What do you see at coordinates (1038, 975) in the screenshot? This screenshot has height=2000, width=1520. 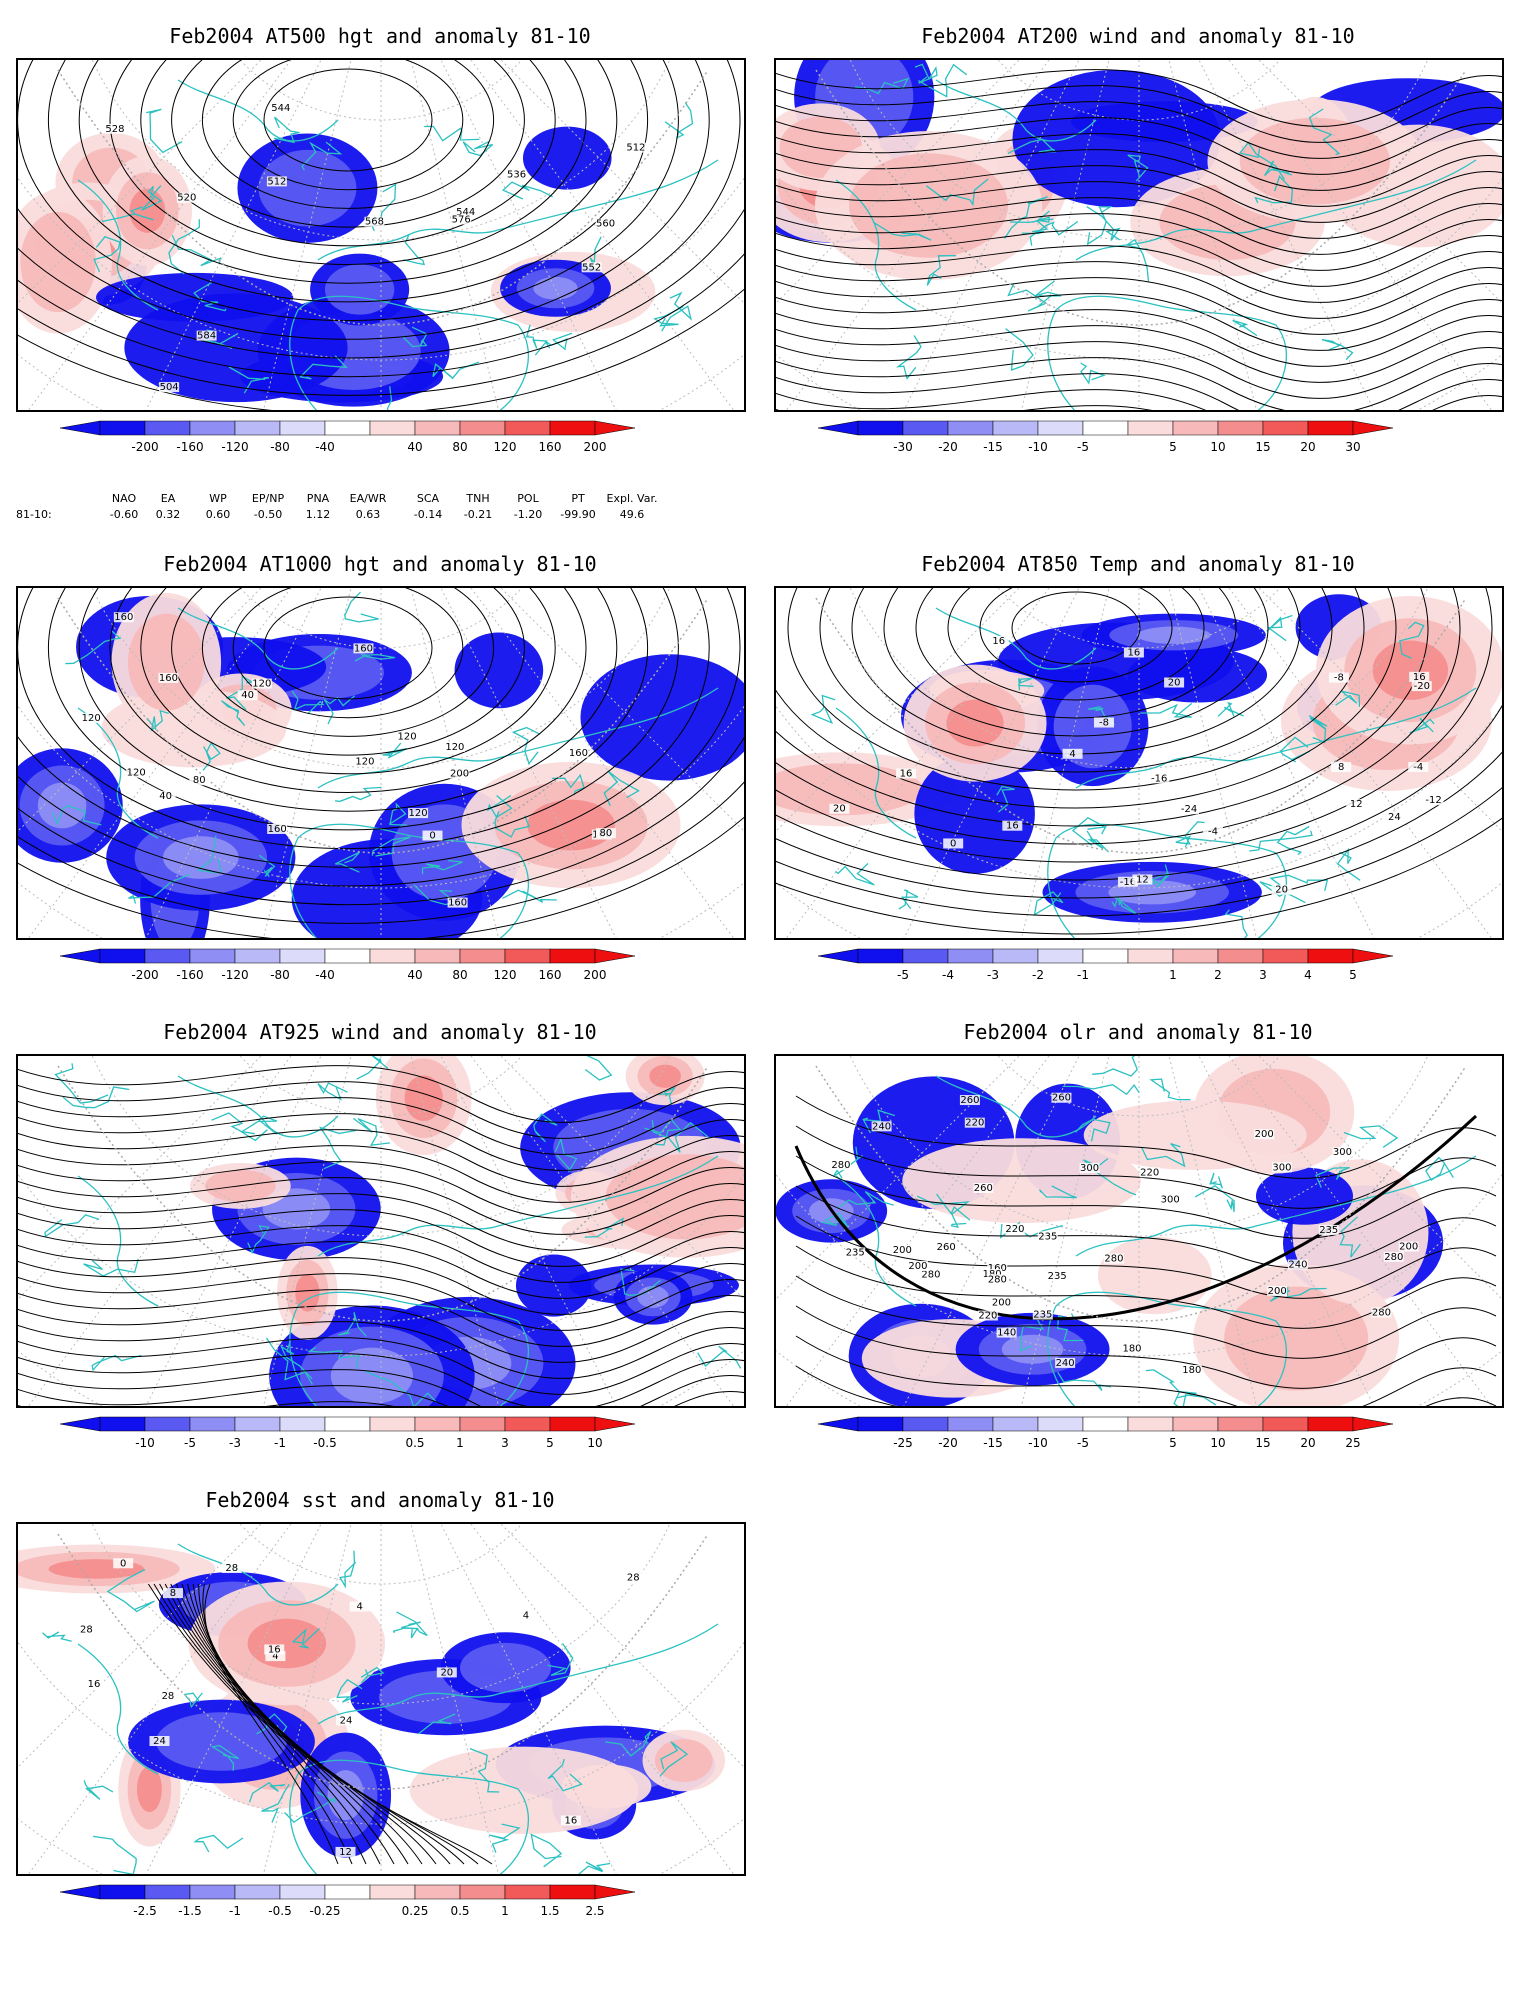 I see `colorbar-tick-label: -2` at bounding box center [1038, 975].